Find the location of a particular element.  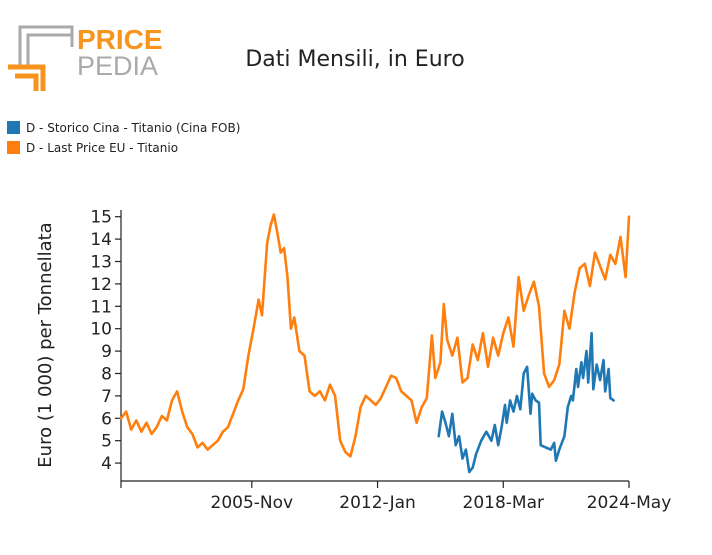

y-tick-label: 13 is located at coordinates (101, 263).